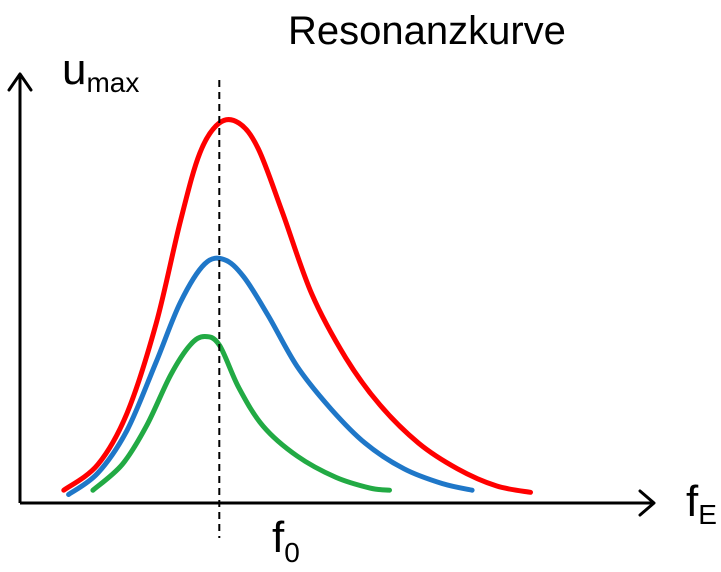 This screenshot has width=721, height=572. Describe the element at coordinates (692, 501) in the screenshot. I see `x-axis-label-main: f` at that location.